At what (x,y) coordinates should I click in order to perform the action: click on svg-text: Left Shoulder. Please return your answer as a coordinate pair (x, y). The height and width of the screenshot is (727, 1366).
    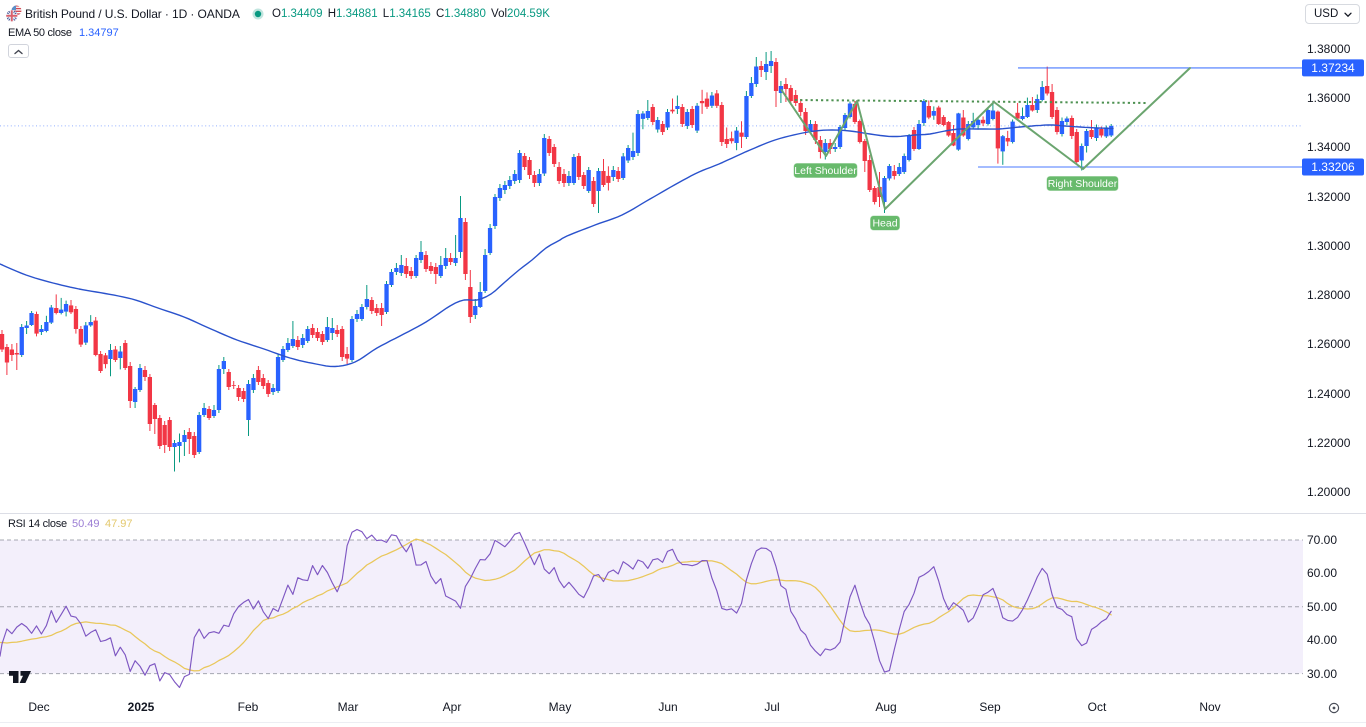
    Looking at the image, I should click on (825, 171).